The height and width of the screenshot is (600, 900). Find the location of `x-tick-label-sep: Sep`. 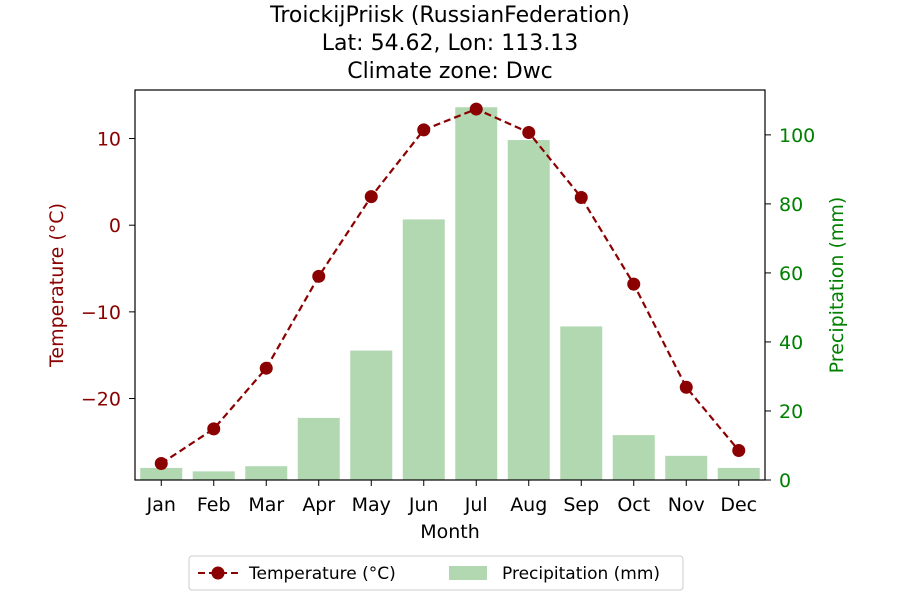

x-tick-label-sep: Sep is located at coordinates (581, 505).